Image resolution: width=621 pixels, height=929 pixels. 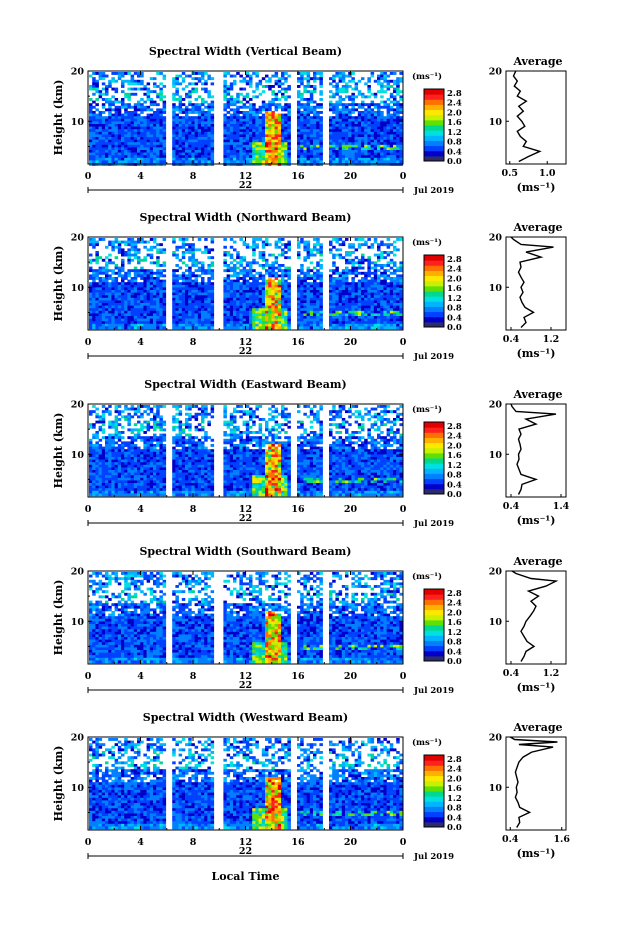 I want to click on average-x-tick-label: 1.0, so click(x=547, y=173).